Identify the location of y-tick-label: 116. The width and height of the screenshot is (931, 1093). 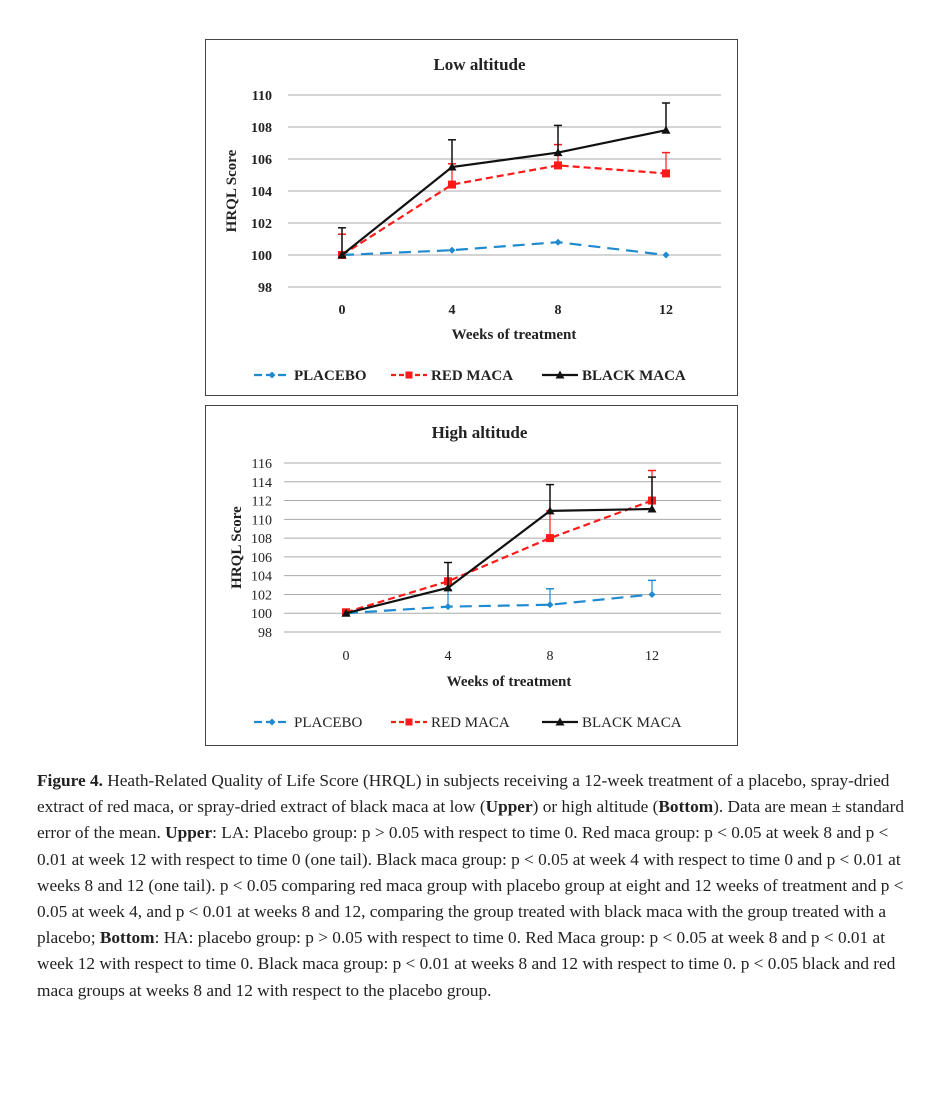
(262, 464).